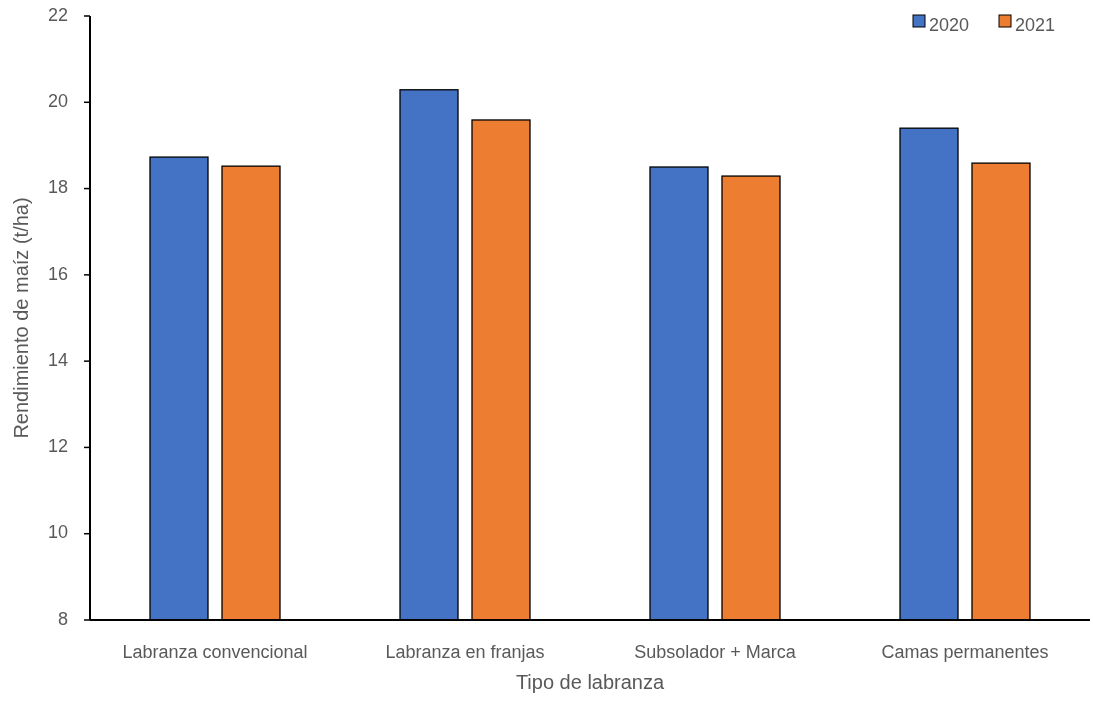 The width and height of the screenshot is (1093, 705). Describe the element at coordinates (215, 651) in the screenshot. I see `x-tick-label: Labranza convencional` at that location.